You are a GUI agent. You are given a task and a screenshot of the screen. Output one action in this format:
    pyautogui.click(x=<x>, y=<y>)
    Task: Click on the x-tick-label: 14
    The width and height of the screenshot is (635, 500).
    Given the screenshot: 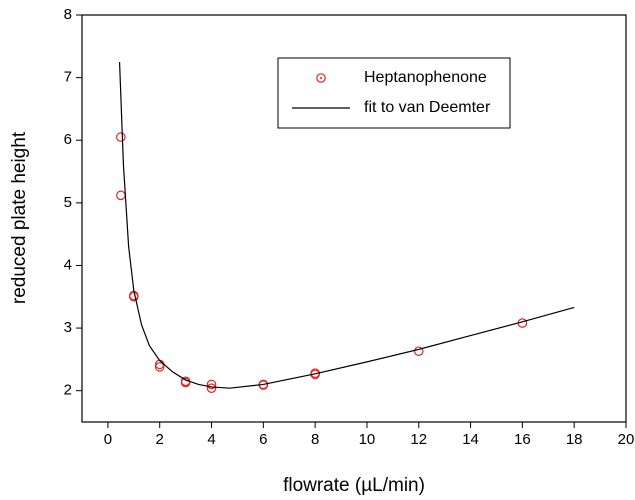 What is the action you would take?
    pyautogui.click(x=470, y=439)
    